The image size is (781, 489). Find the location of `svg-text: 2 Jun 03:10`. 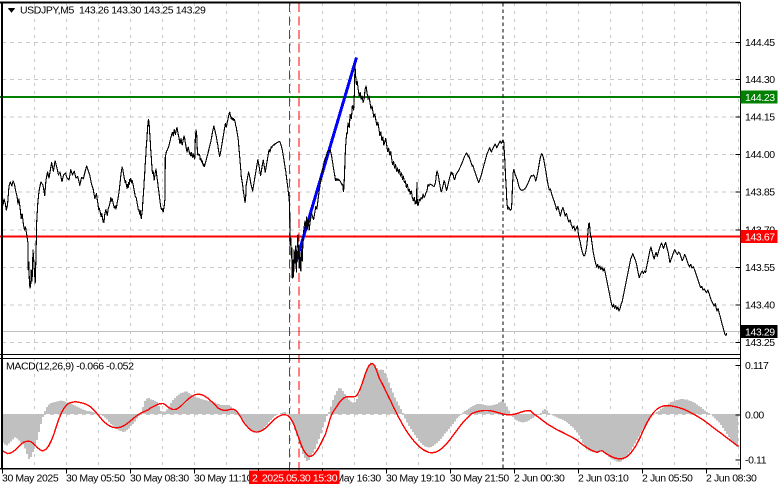

svg-text: 2 Jun 03:10 is located at coordinates (603, 479).